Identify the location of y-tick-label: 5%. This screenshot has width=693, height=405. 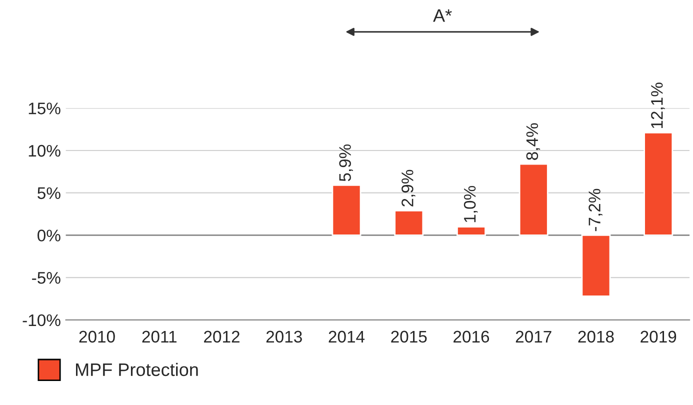
(49, 193).